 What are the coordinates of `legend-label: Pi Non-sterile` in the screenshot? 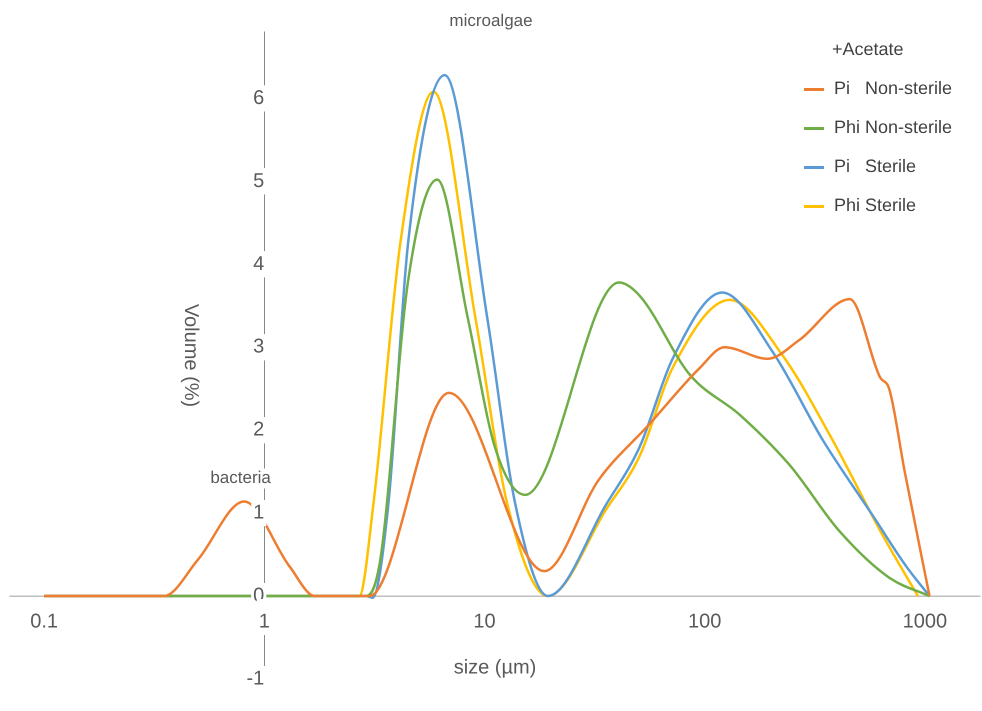 It's located at (893, 88).